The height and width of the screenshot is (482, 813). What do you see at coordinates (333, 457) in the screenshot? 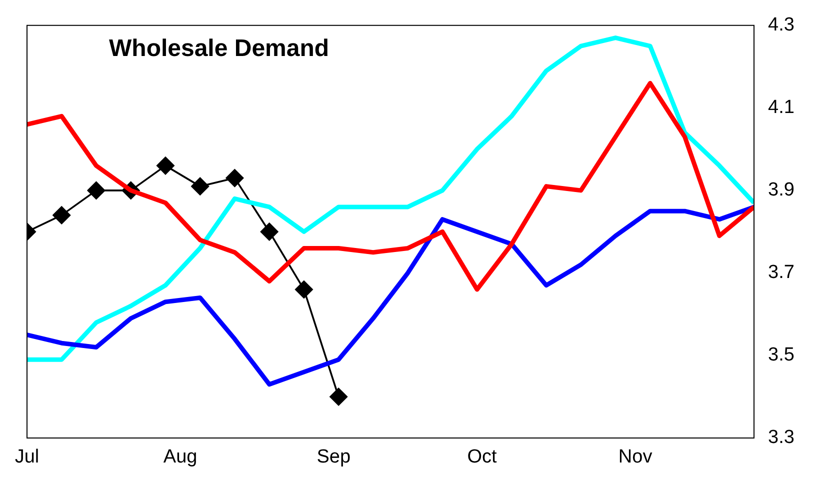
I see `x-tick-label: Sep` at bounding box center [333, 457].